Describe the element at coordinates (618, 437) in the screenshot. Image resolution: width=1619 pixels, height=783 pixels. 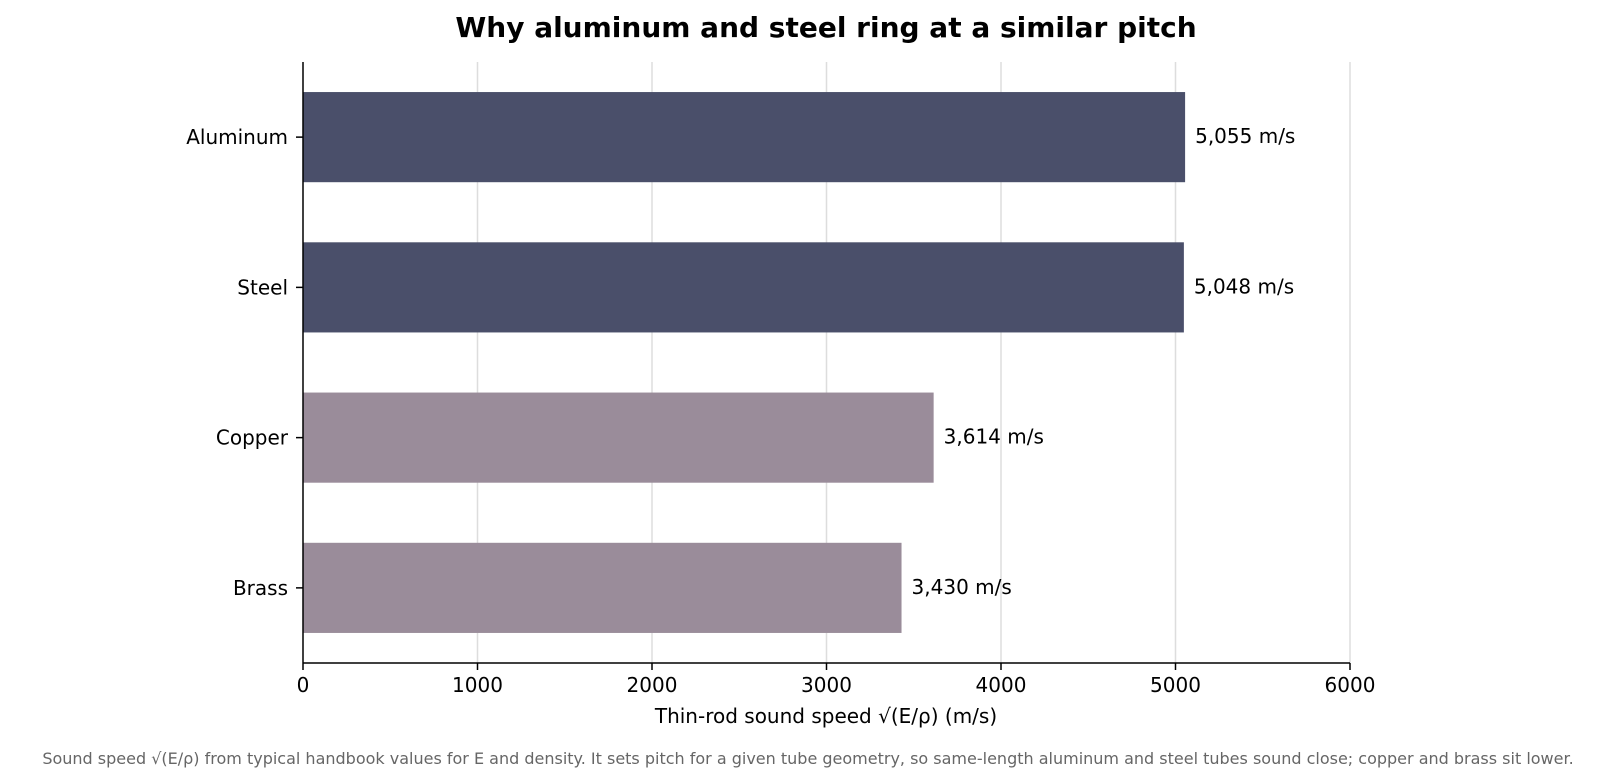
I see `bar-copper` at that location.